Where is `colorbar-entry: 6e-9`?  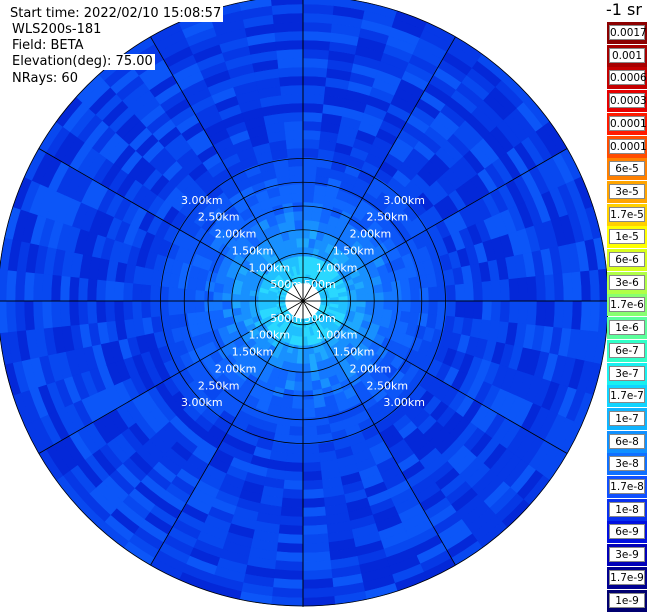 colorbar-entry: 6e-9 is located at coordinates (627, 532).